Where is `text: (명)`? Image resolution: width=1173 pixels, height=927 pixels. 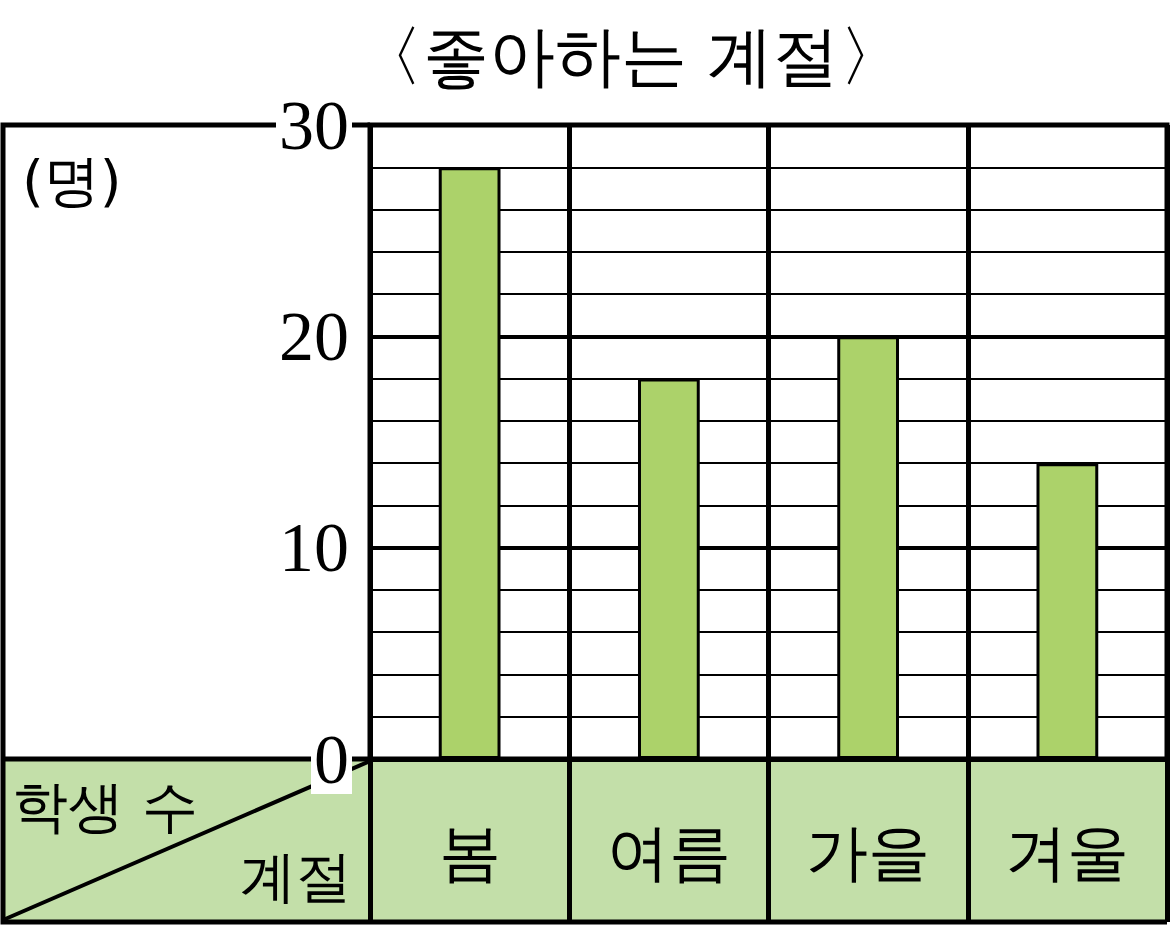 text: (명) is located at coordinates (72, 180).